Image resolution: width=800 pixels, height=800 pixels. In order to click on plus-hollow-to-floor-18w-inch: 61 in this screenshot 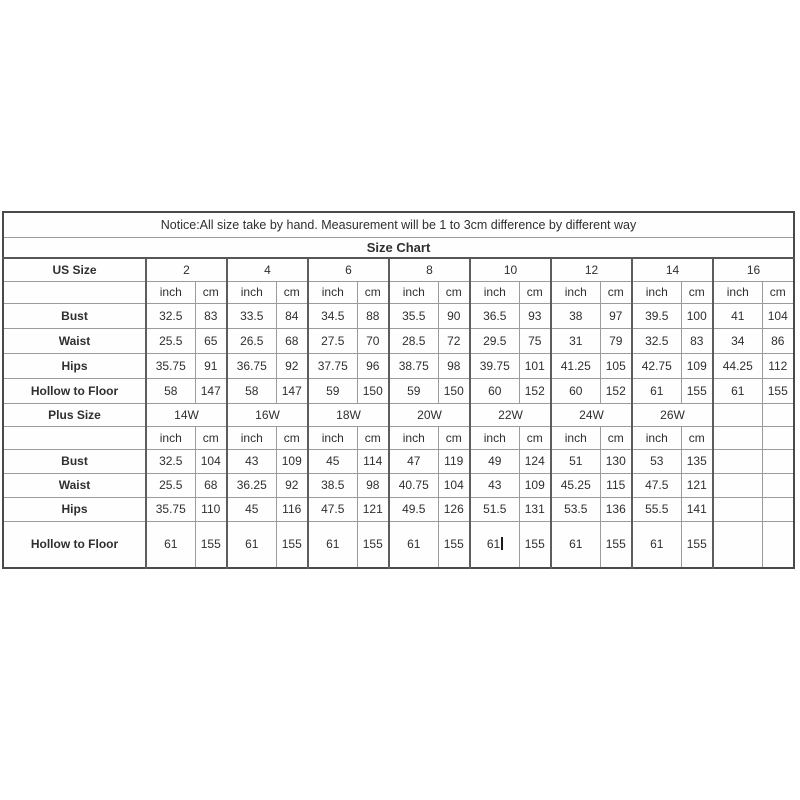, I will do `click(332, 544)`.